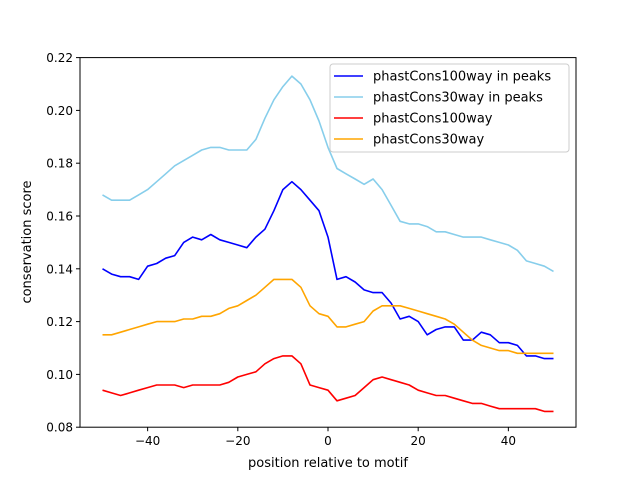  Describe the element at coordinates (63, 243) in the screenshot. I see `y-axis: 0.08 0.10 0.12 0.14 0.16 0.18 0.20 0.22` at that location.